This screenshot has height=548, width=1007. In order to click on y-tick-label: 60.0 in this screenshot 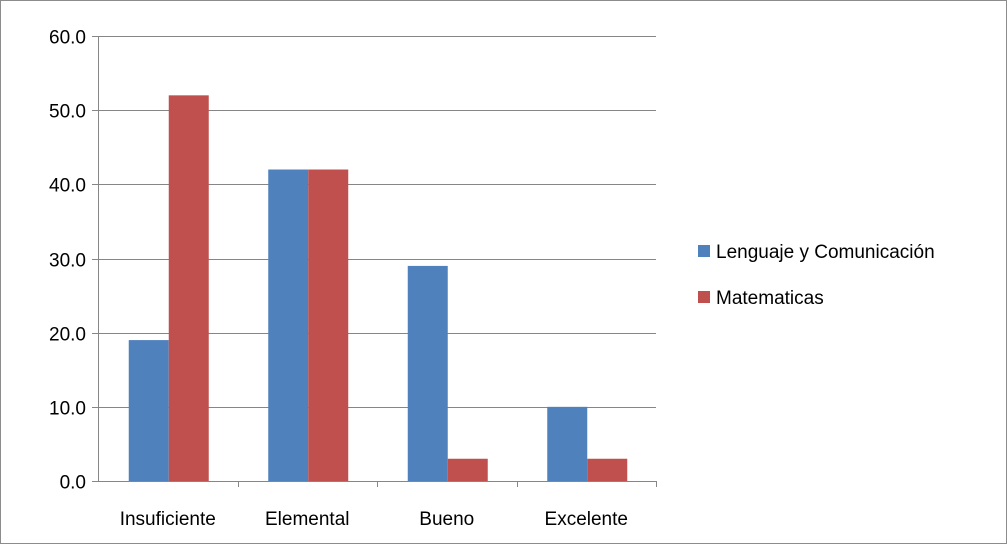, I will do `click(67, 38)`.